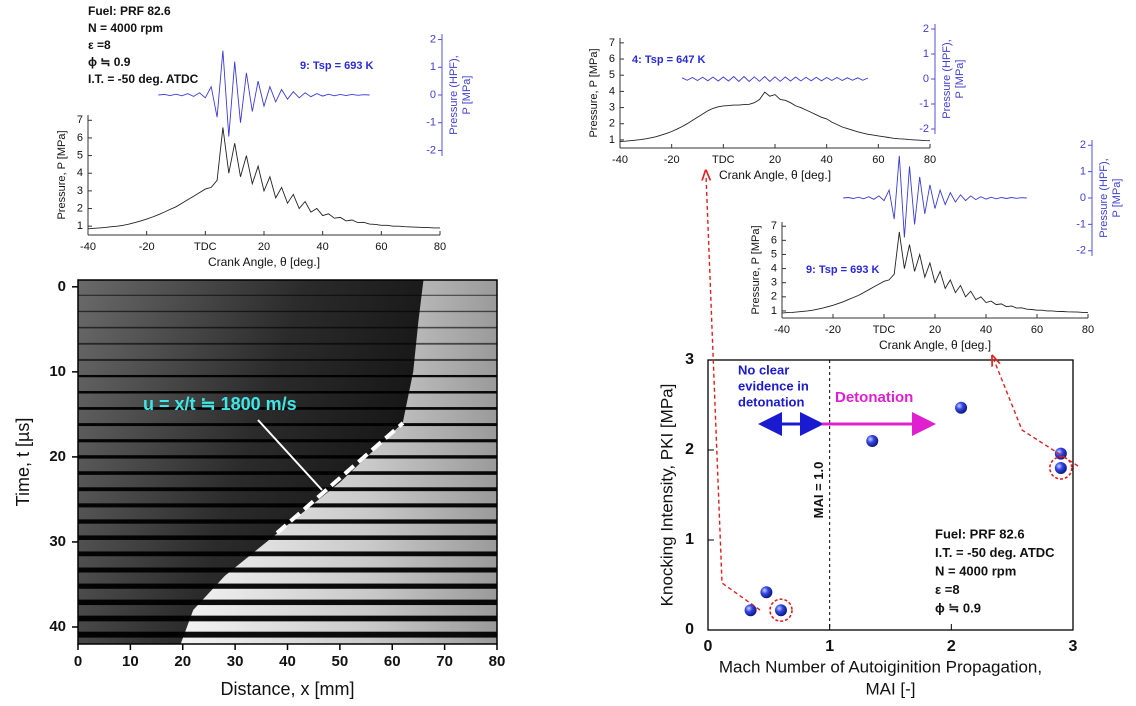 This screenshot has width=1136, height=706. I want to click on x-tick-label: 10, so click(130, 661).